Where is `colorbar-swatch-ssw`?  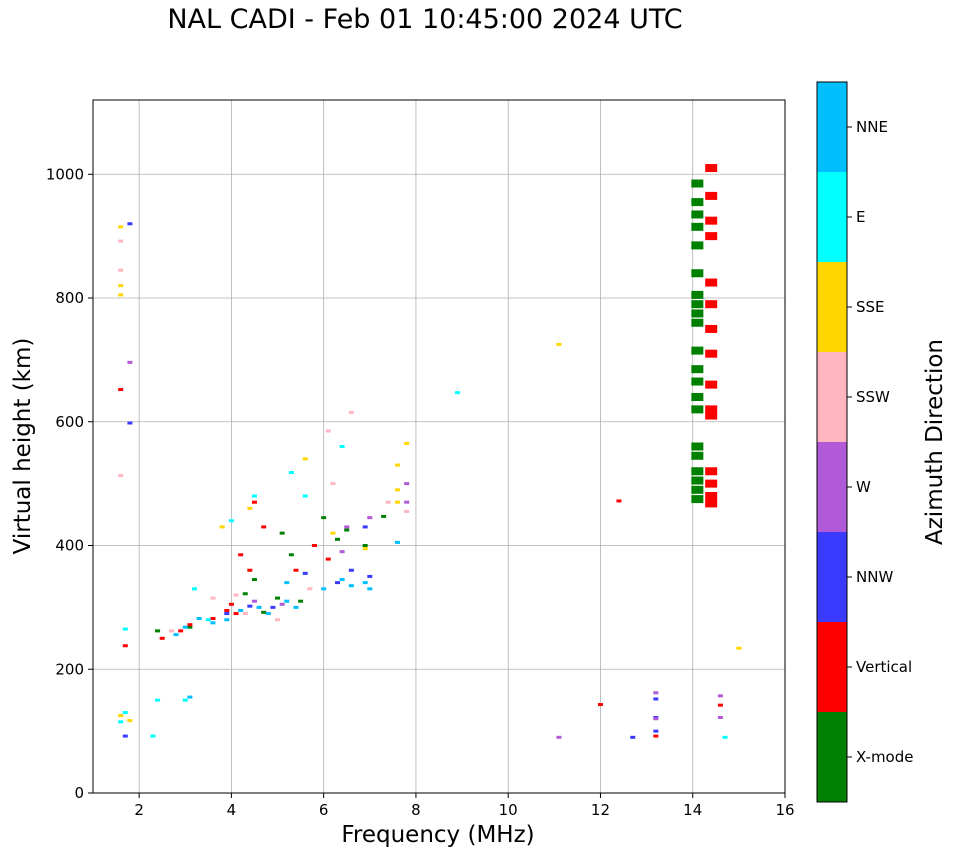
colorbar-swatch-ssw is located at coordinates (832, 397).